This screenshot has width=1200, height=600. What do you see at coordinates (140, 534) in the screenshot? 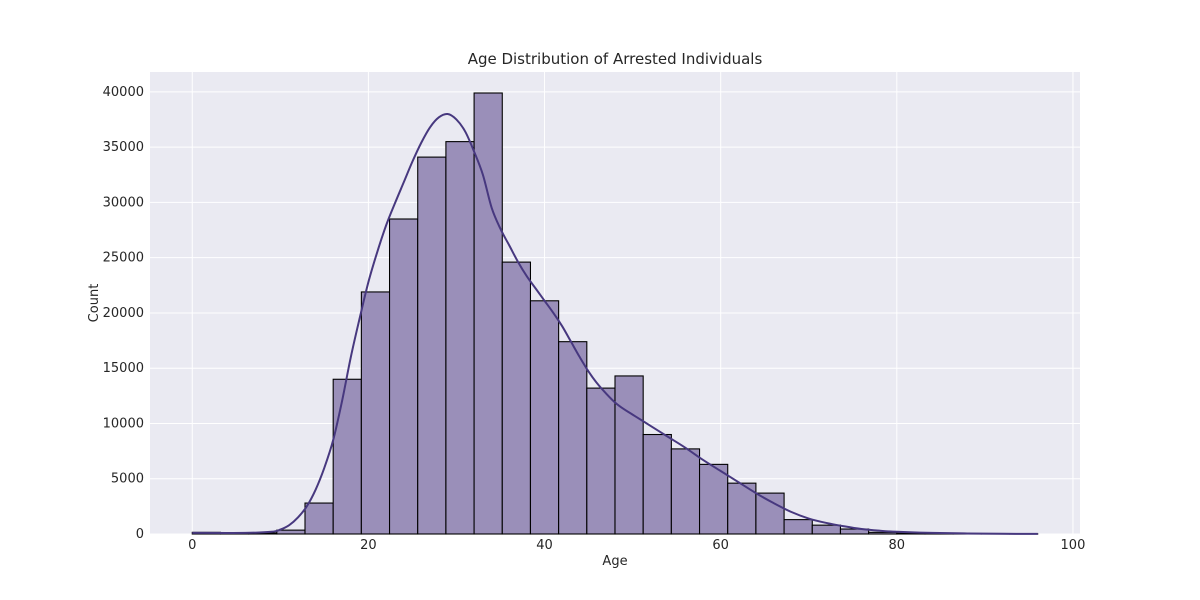
I see `y-tick-label: 0` at bounding box center [140, 534].